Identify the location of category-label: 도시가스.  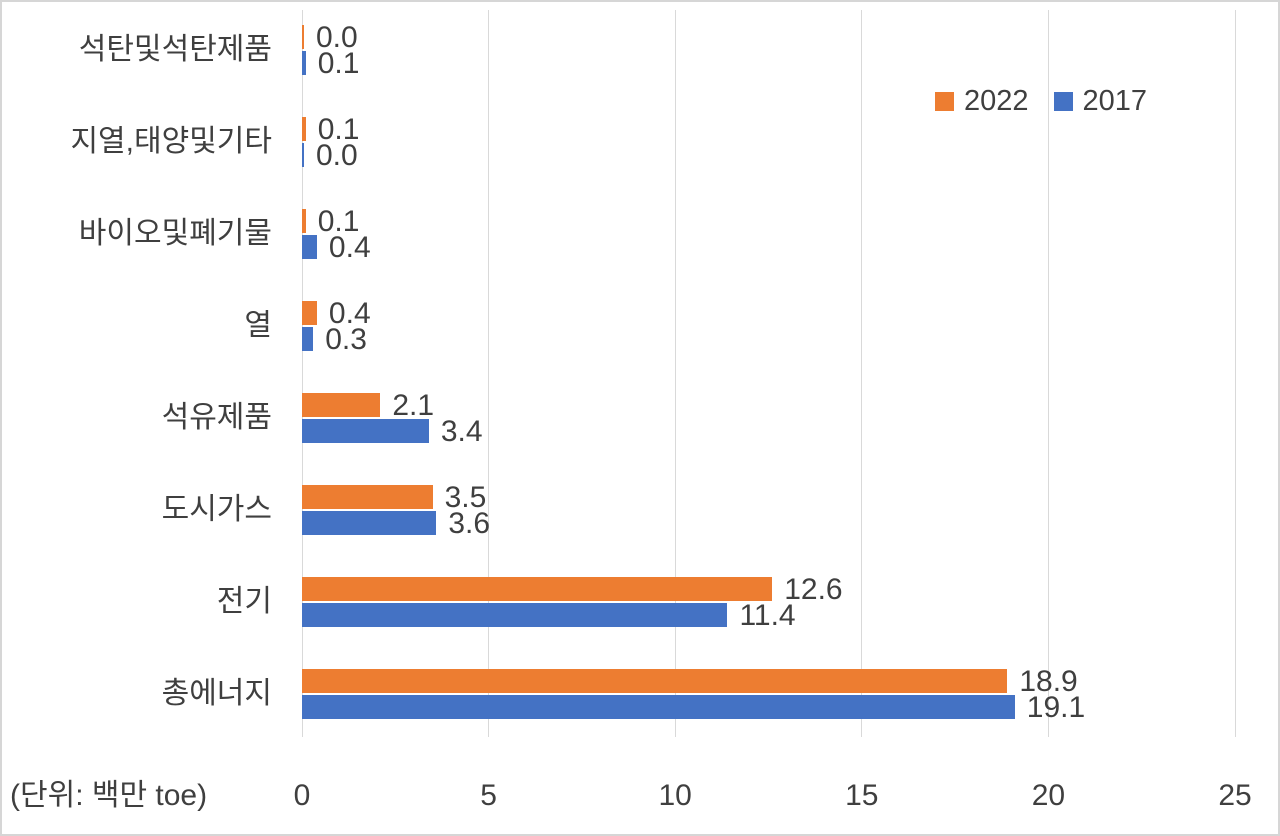
(216, 509).